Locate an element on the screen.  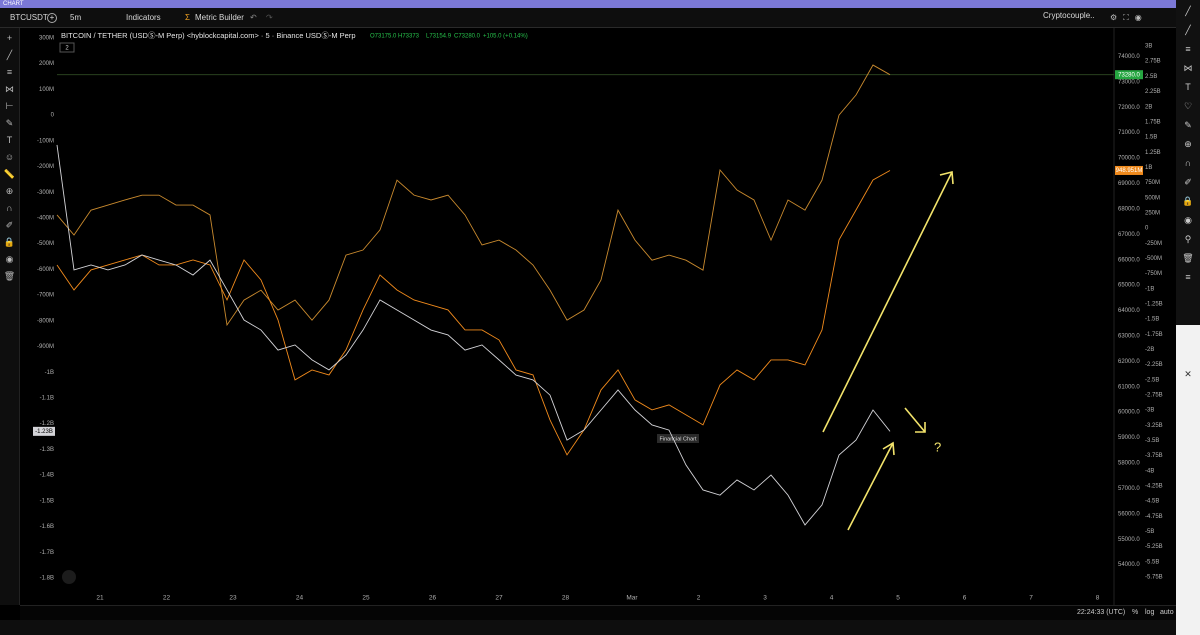
y2-tick-label: 70000.0 is located at coordinates (1129, 159).